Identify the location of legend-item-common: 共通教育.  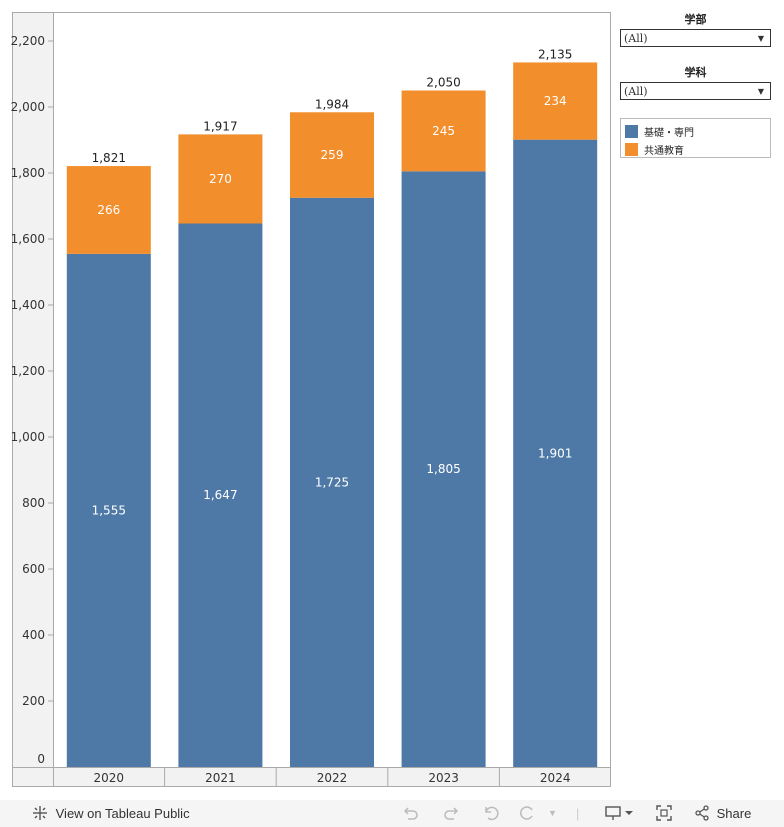
(654, 149).